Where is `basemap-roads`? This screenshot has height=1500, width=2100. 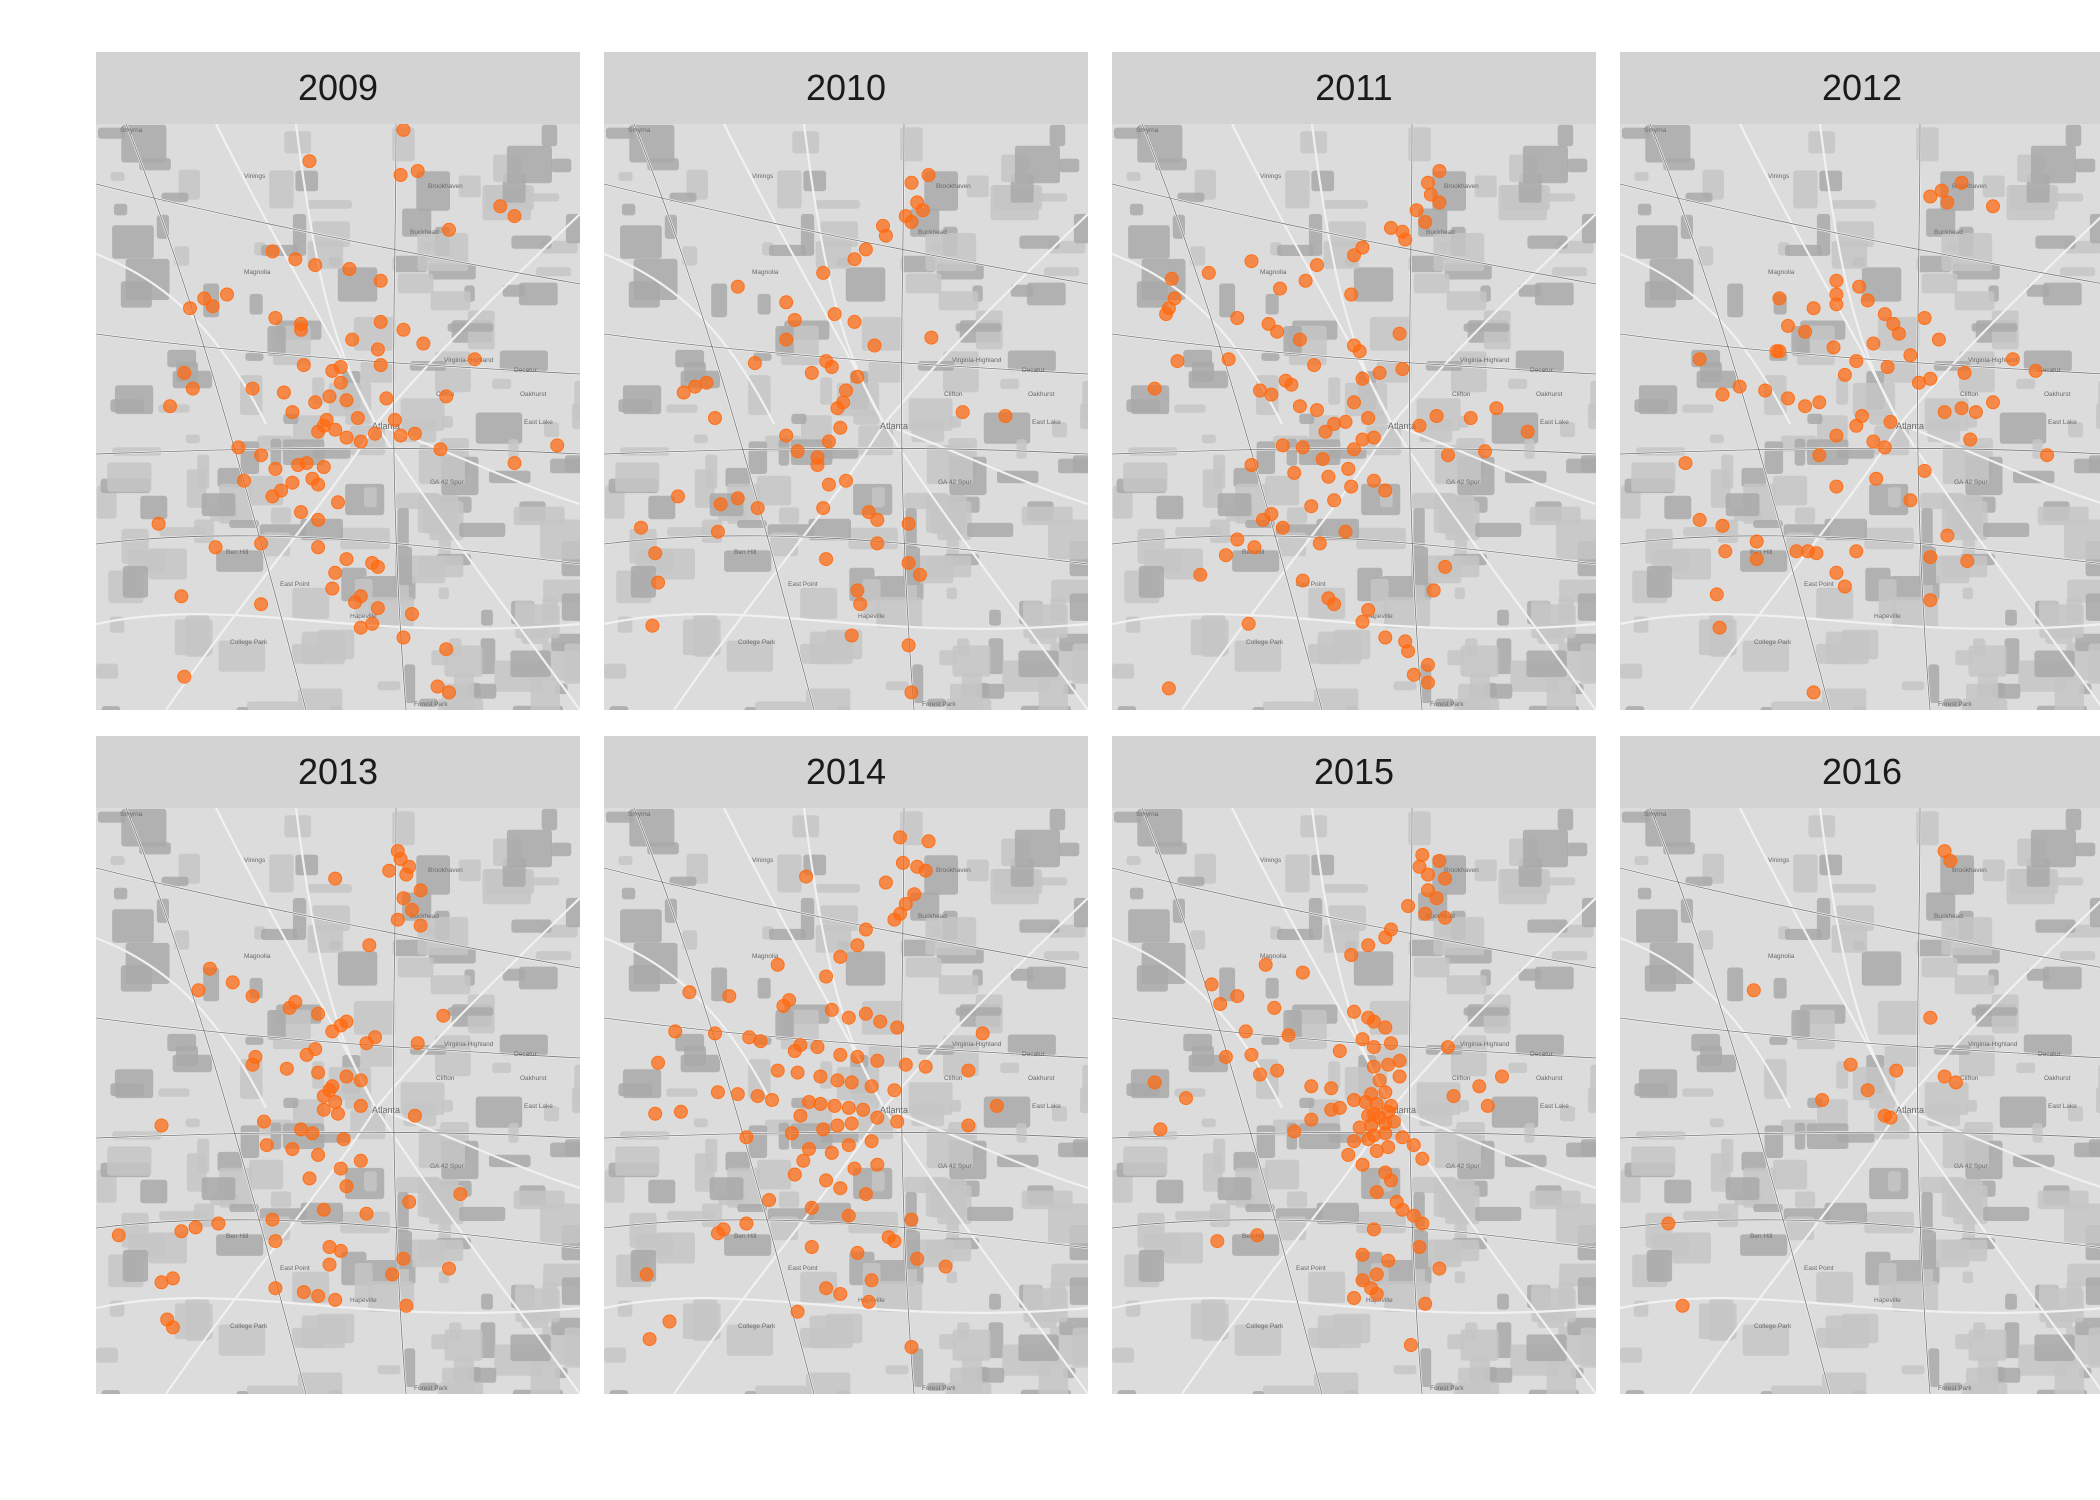 basemap-roads is located at coordinates (1354, 1101).